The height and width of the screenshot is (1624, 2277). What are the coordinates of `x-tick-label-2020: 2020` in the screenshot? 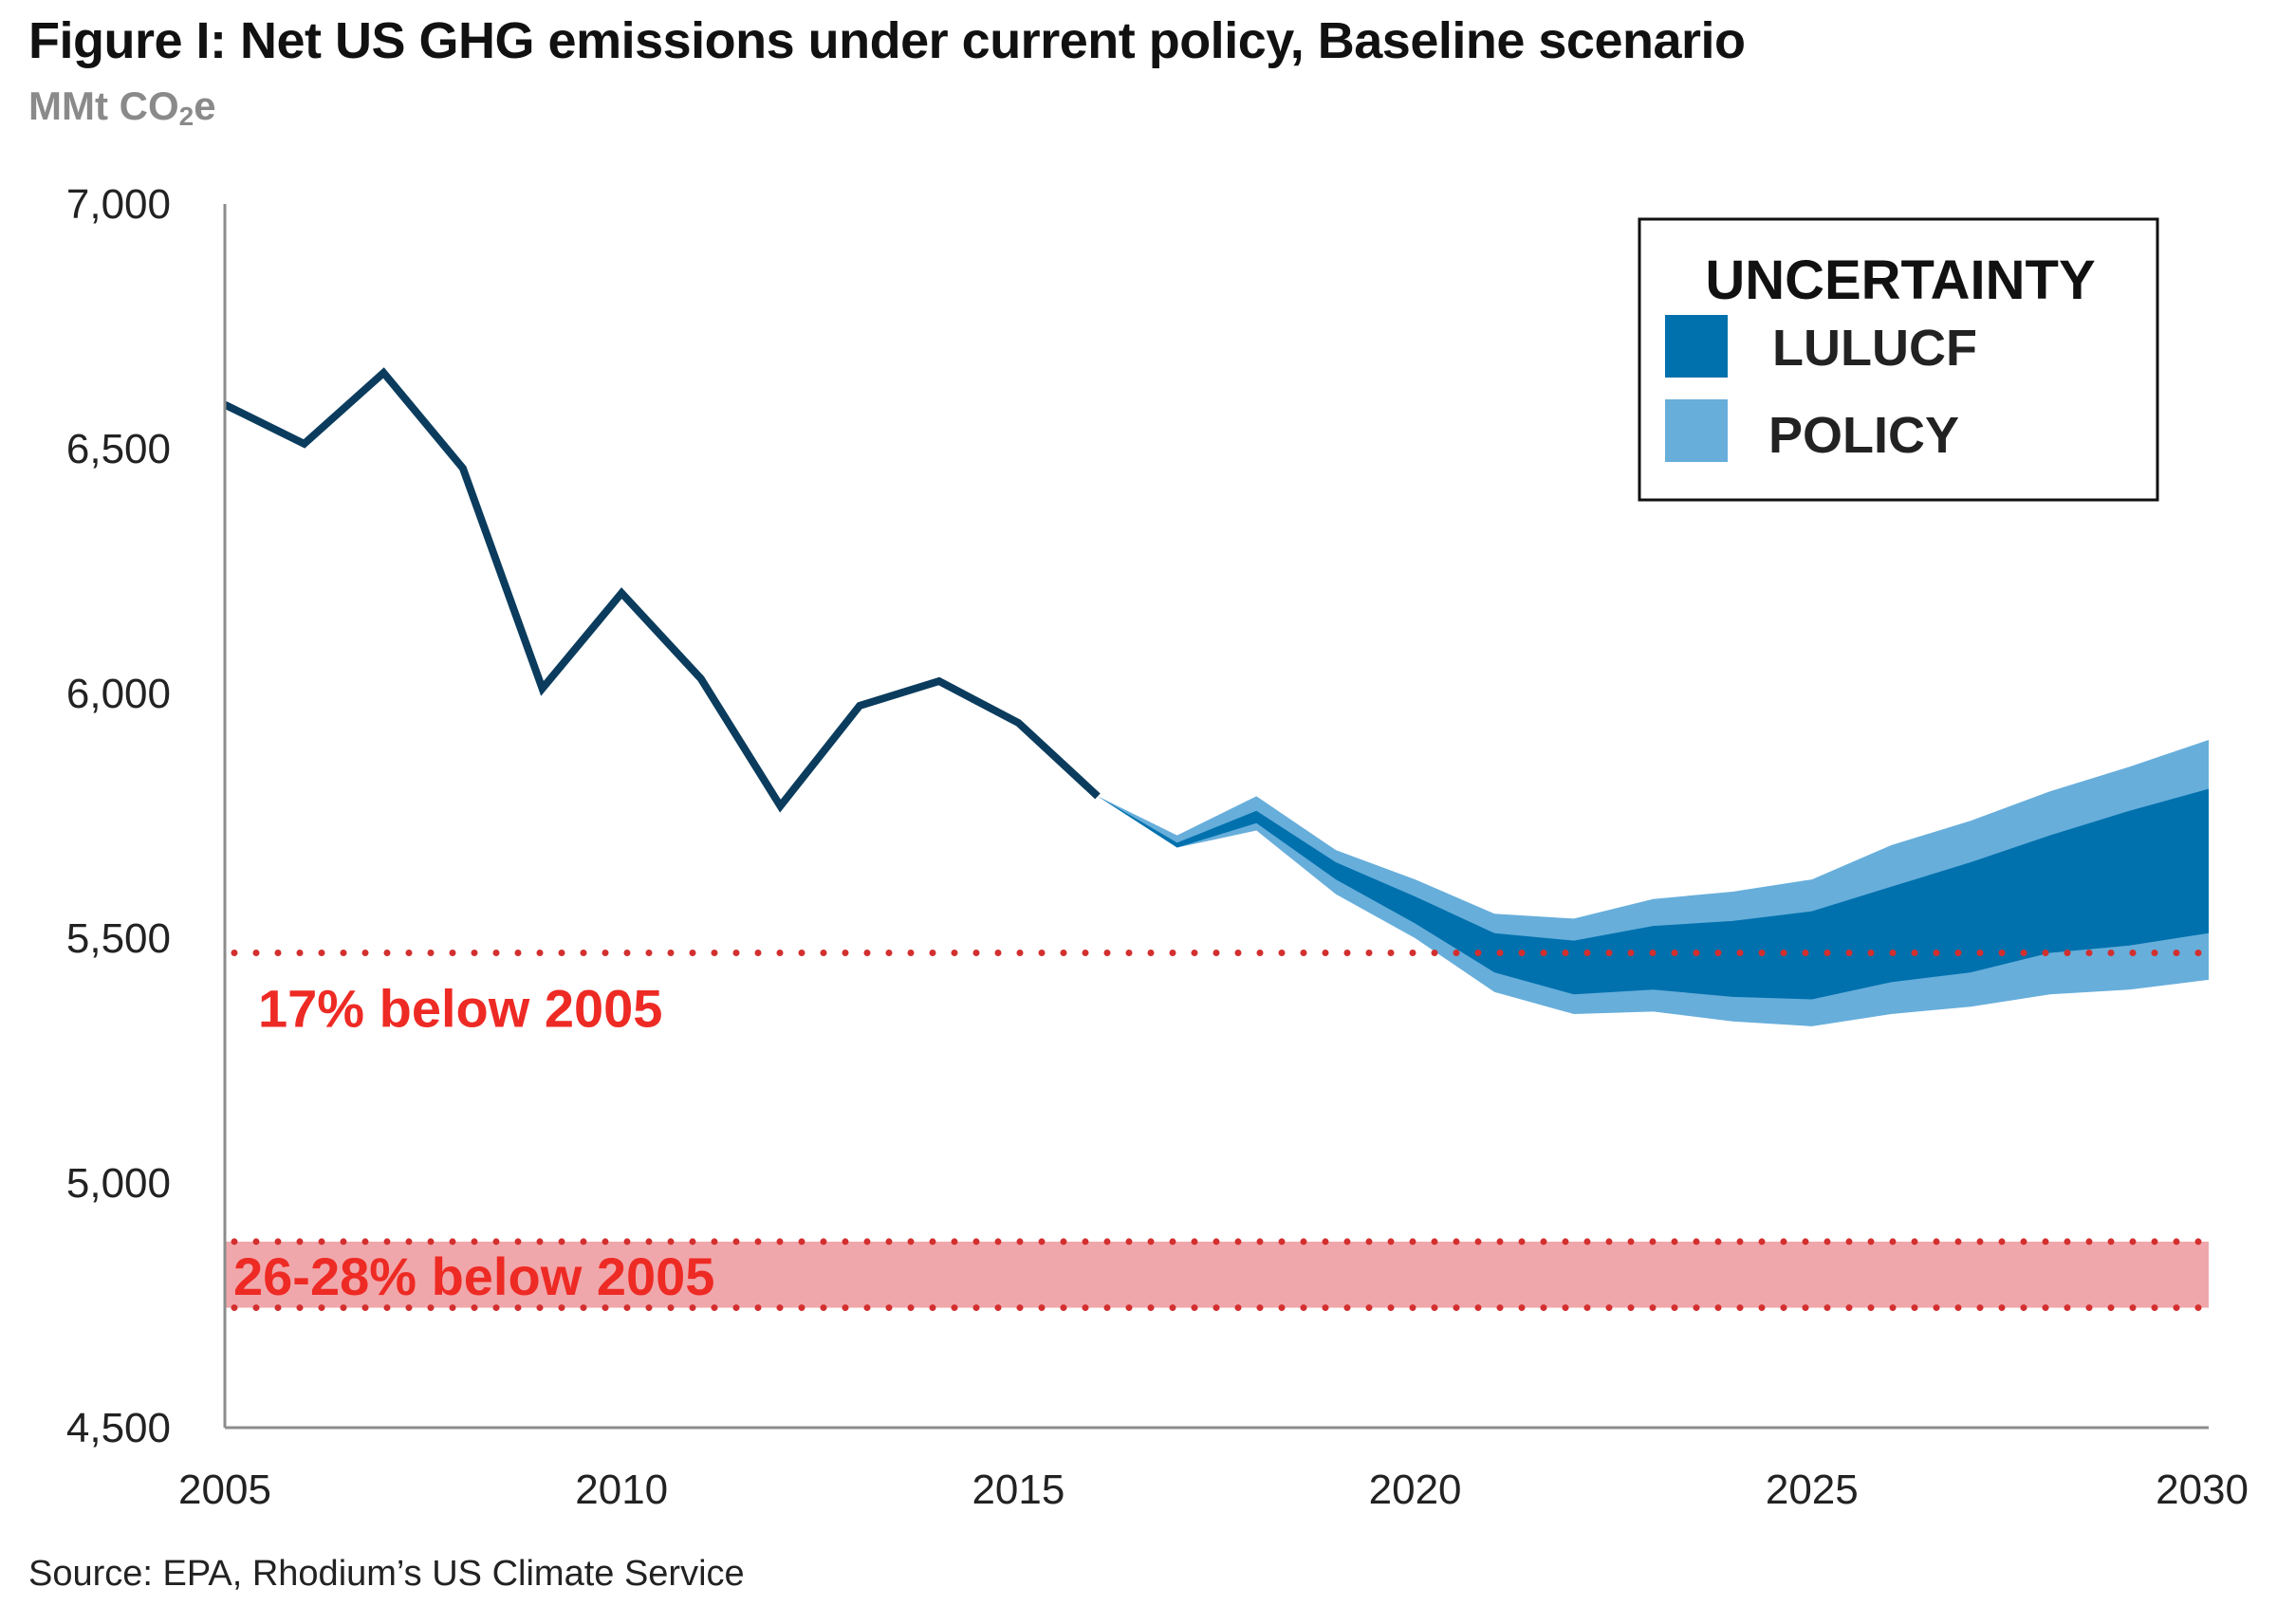 It's located at (1415, 1490).